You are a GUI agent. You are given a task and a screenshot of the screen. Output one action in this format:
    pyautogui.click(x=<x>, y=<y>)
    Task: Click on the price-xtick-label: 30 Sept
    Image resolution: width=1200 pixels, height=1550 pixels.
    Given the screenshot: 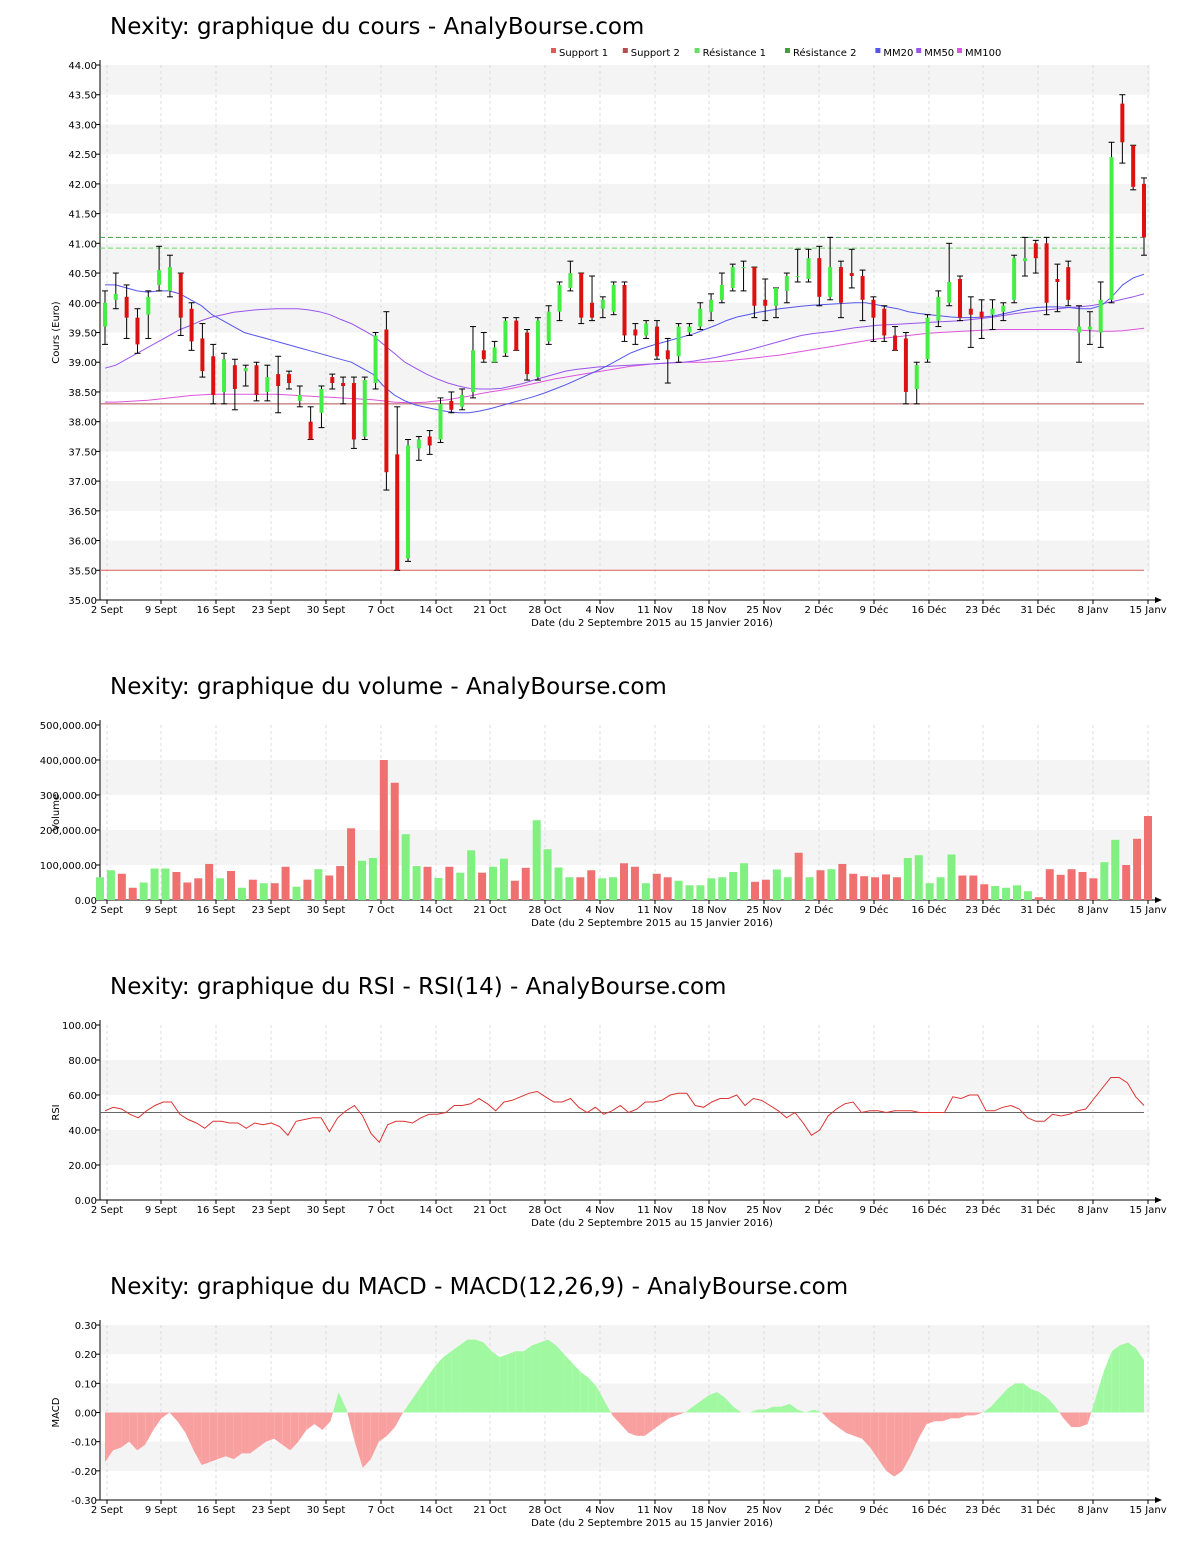 What is the action you would take?
    pyautogui.click(x=326, y=610)
    